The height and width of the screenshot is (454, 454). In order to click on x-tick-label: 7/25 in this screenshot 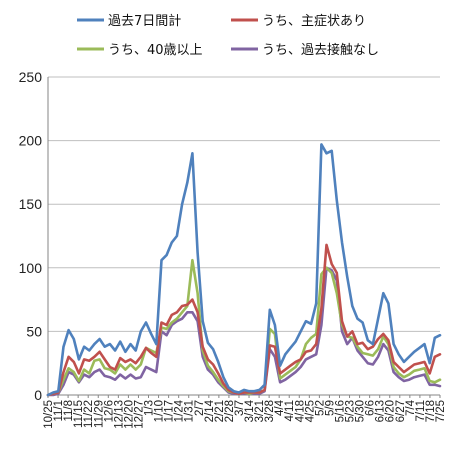, I will do `click(441, 411)`.